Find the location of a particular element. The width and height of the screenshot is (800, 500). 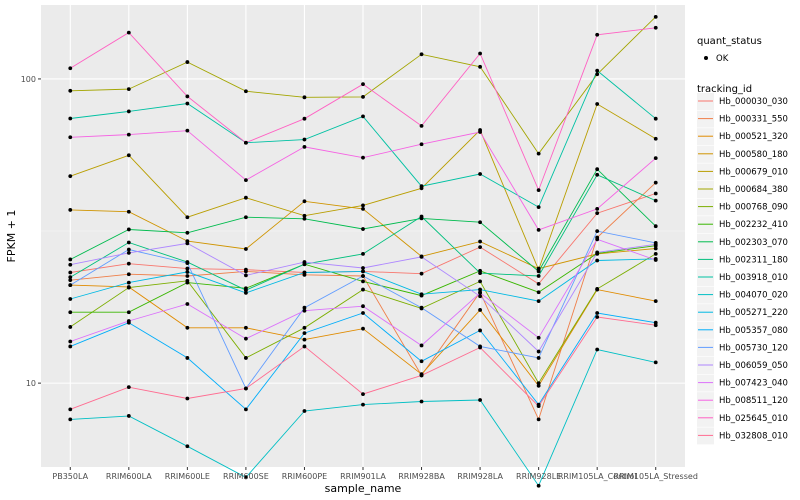

legend-tracking-id-title: tracking_id is located at coordinates (724, 89).